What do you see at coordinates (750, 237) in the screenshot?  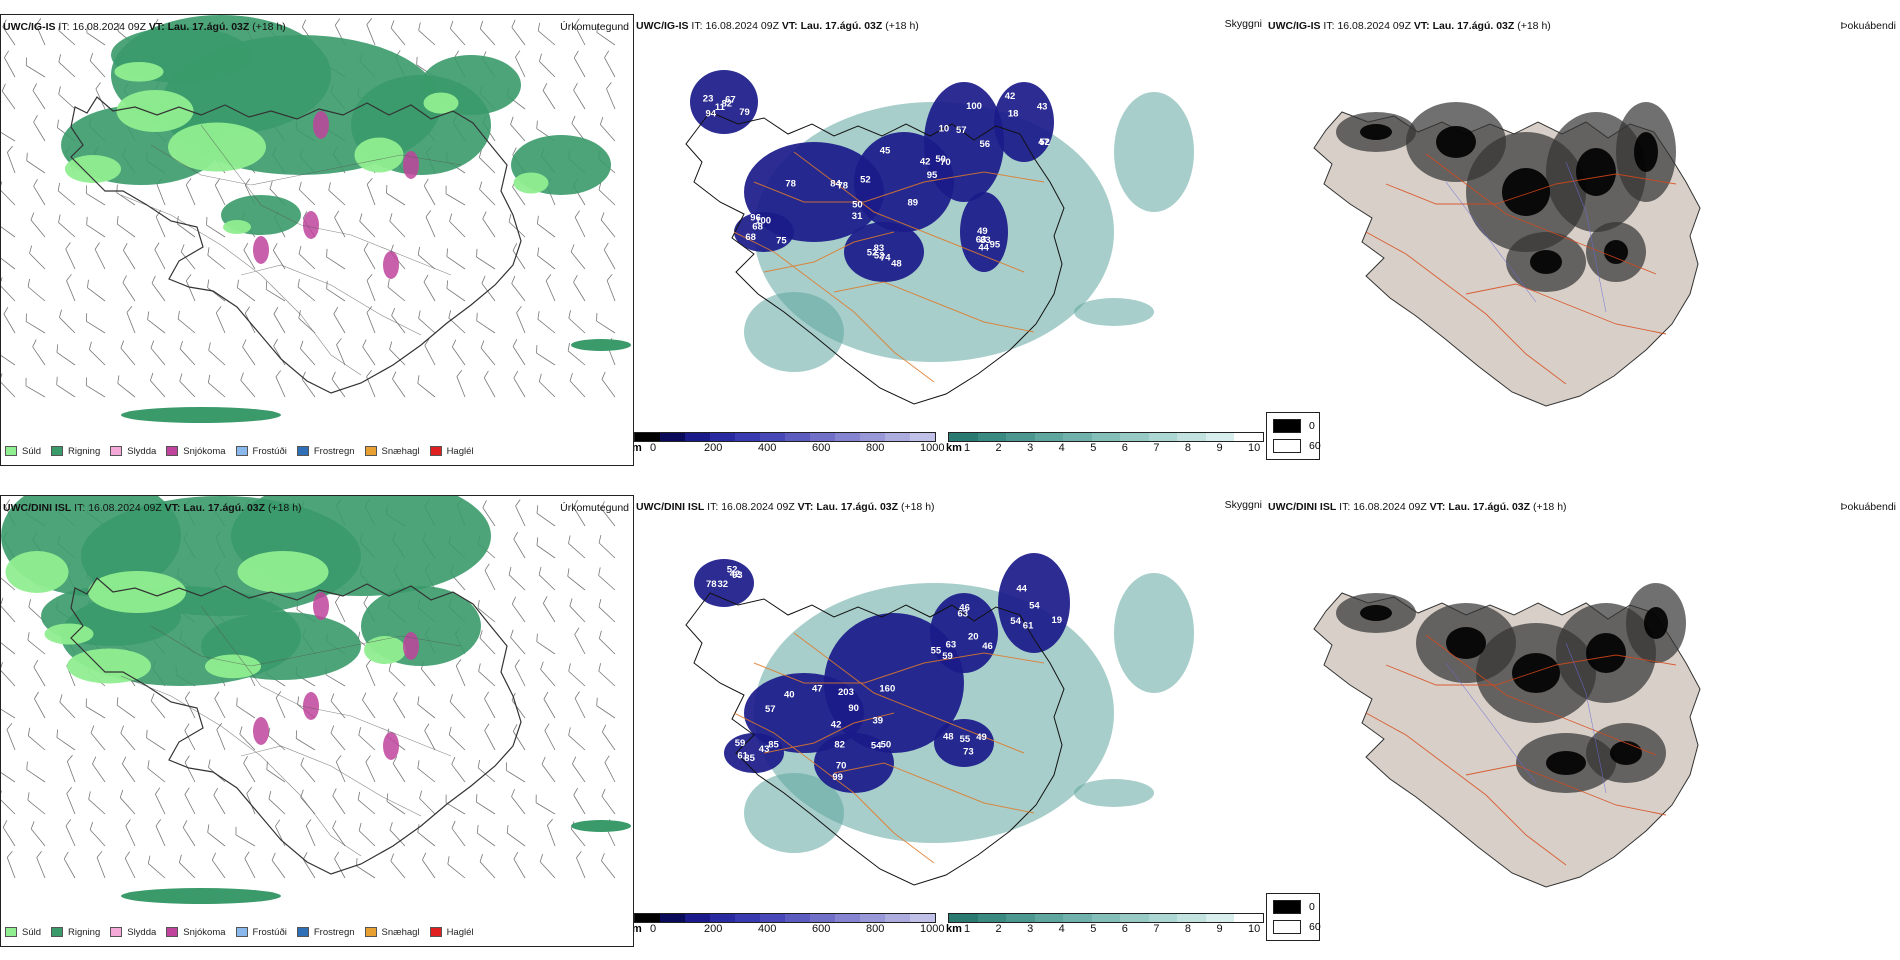 I see `cloud-base-label: 68` at bounding box center [750, 237].